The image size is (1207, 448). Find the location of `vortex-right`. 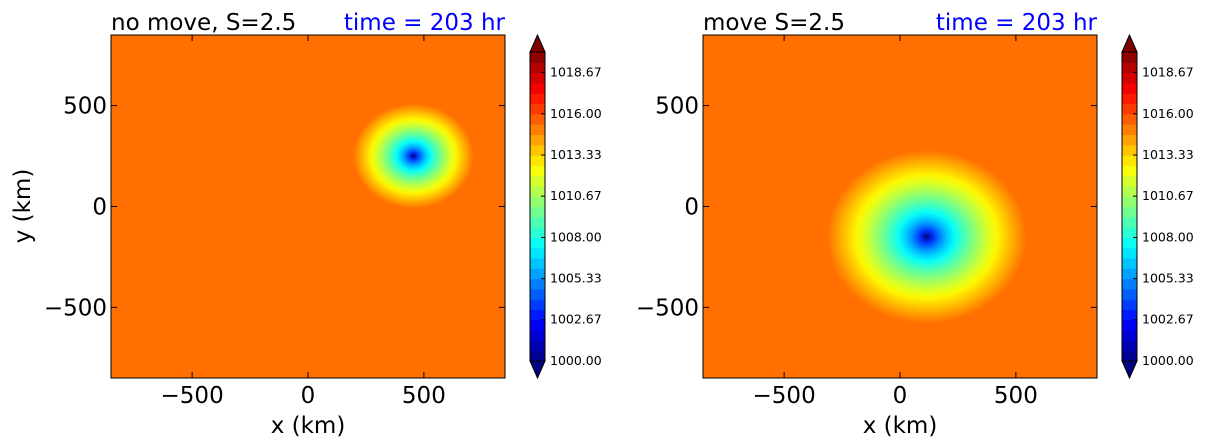

vortex-right is located at coordinates (926, 237).